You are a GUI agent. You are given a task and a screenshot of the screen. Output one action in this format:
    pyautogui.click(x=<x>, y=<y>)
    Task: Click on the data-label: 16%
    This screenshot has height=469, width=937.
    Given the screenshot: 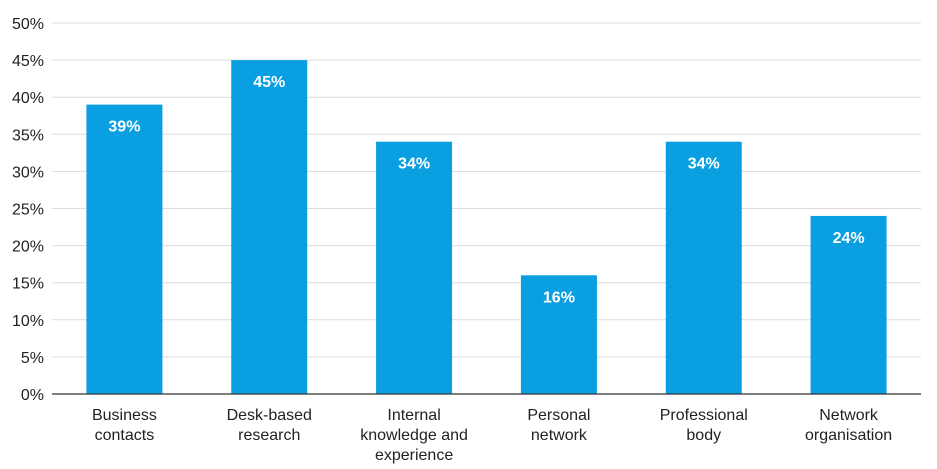 What is the action you would take?
    pyautogui.click(x=559, y=297)
    